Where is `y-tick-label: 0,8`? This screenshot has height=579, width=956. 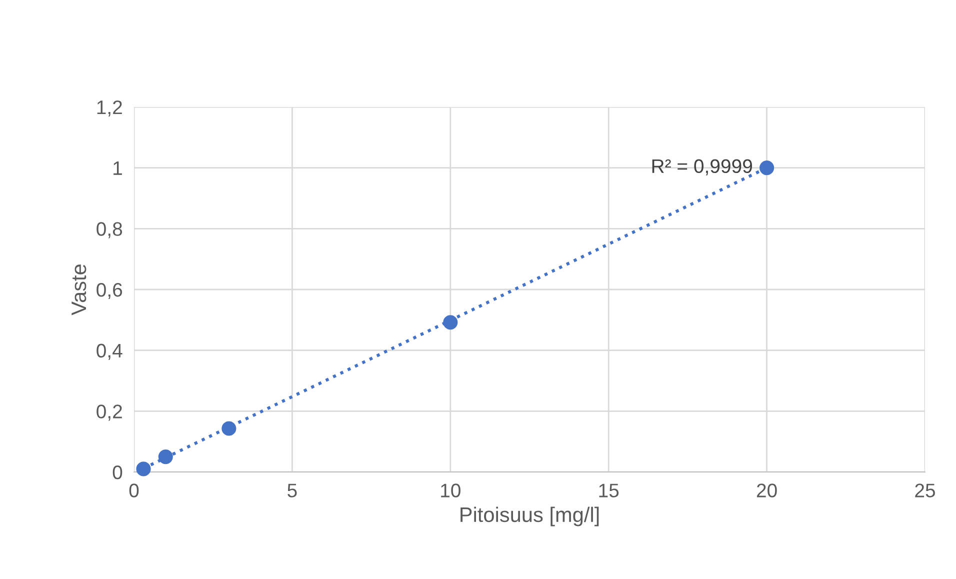 y-tick-label: 0,8 is located at coordinates (109, 230).